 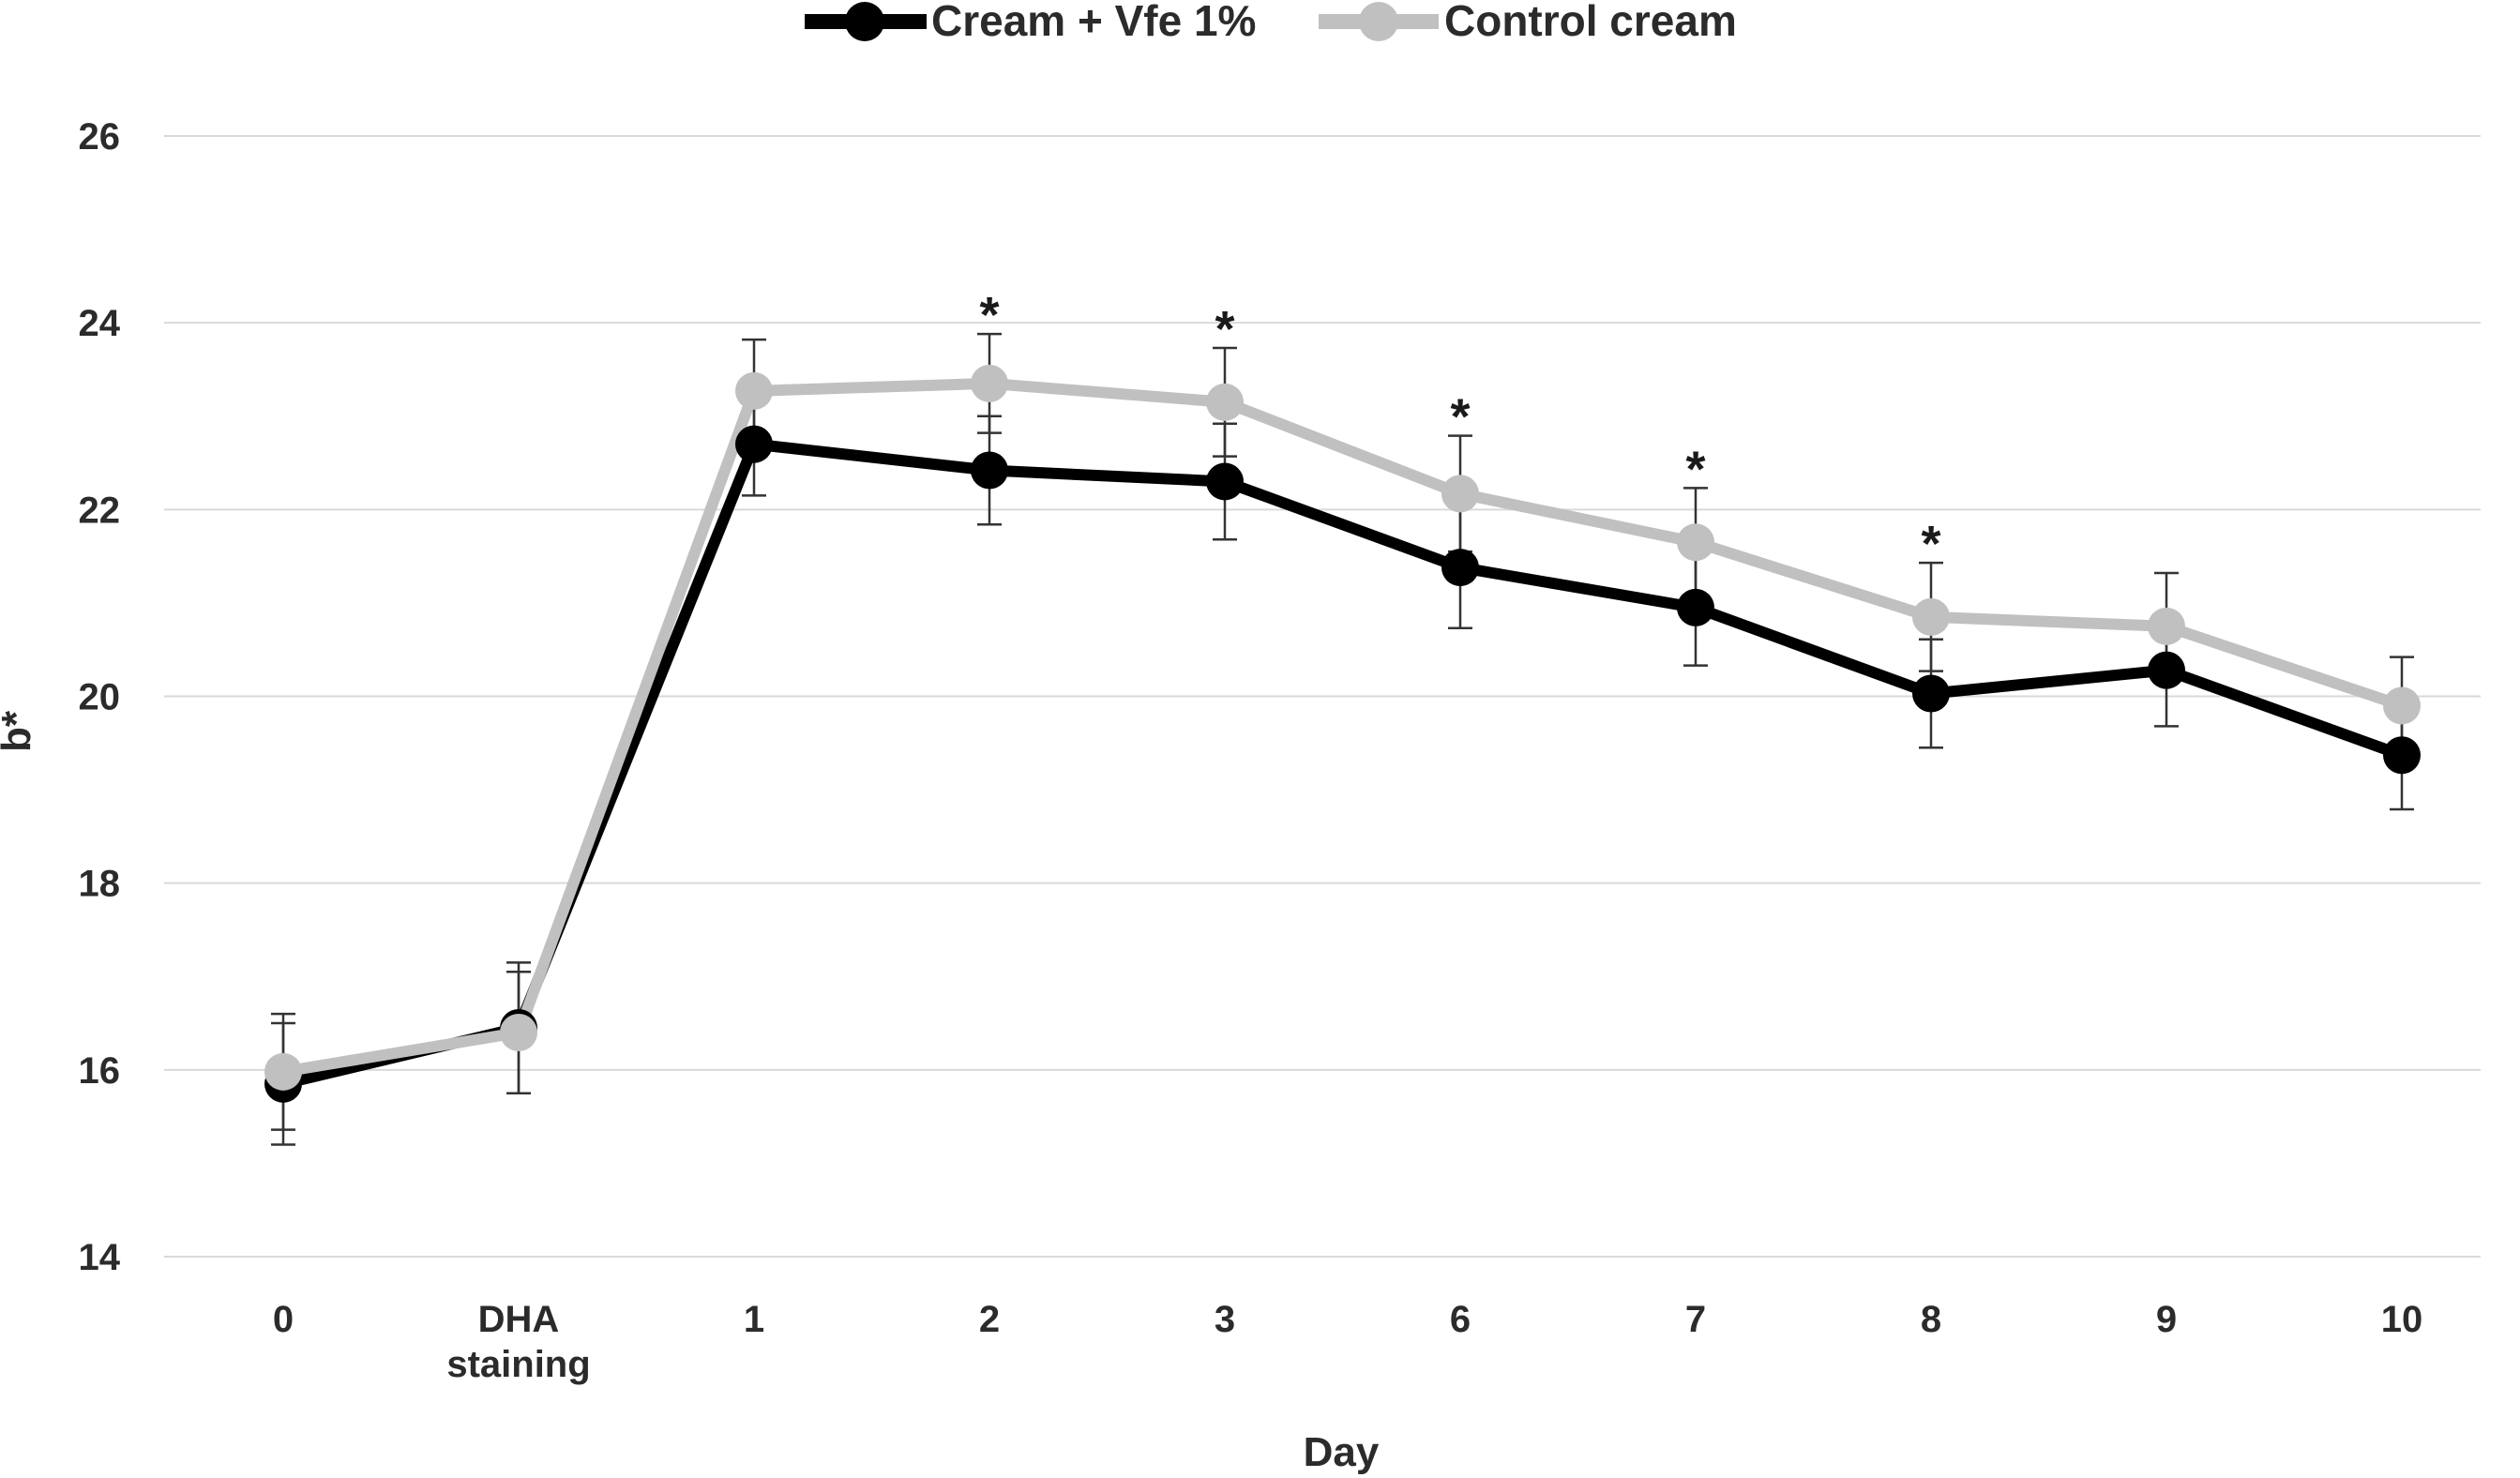 I want to click on legend: Cream + Vfe 1% Control cream, so click(x=1271, y=22).